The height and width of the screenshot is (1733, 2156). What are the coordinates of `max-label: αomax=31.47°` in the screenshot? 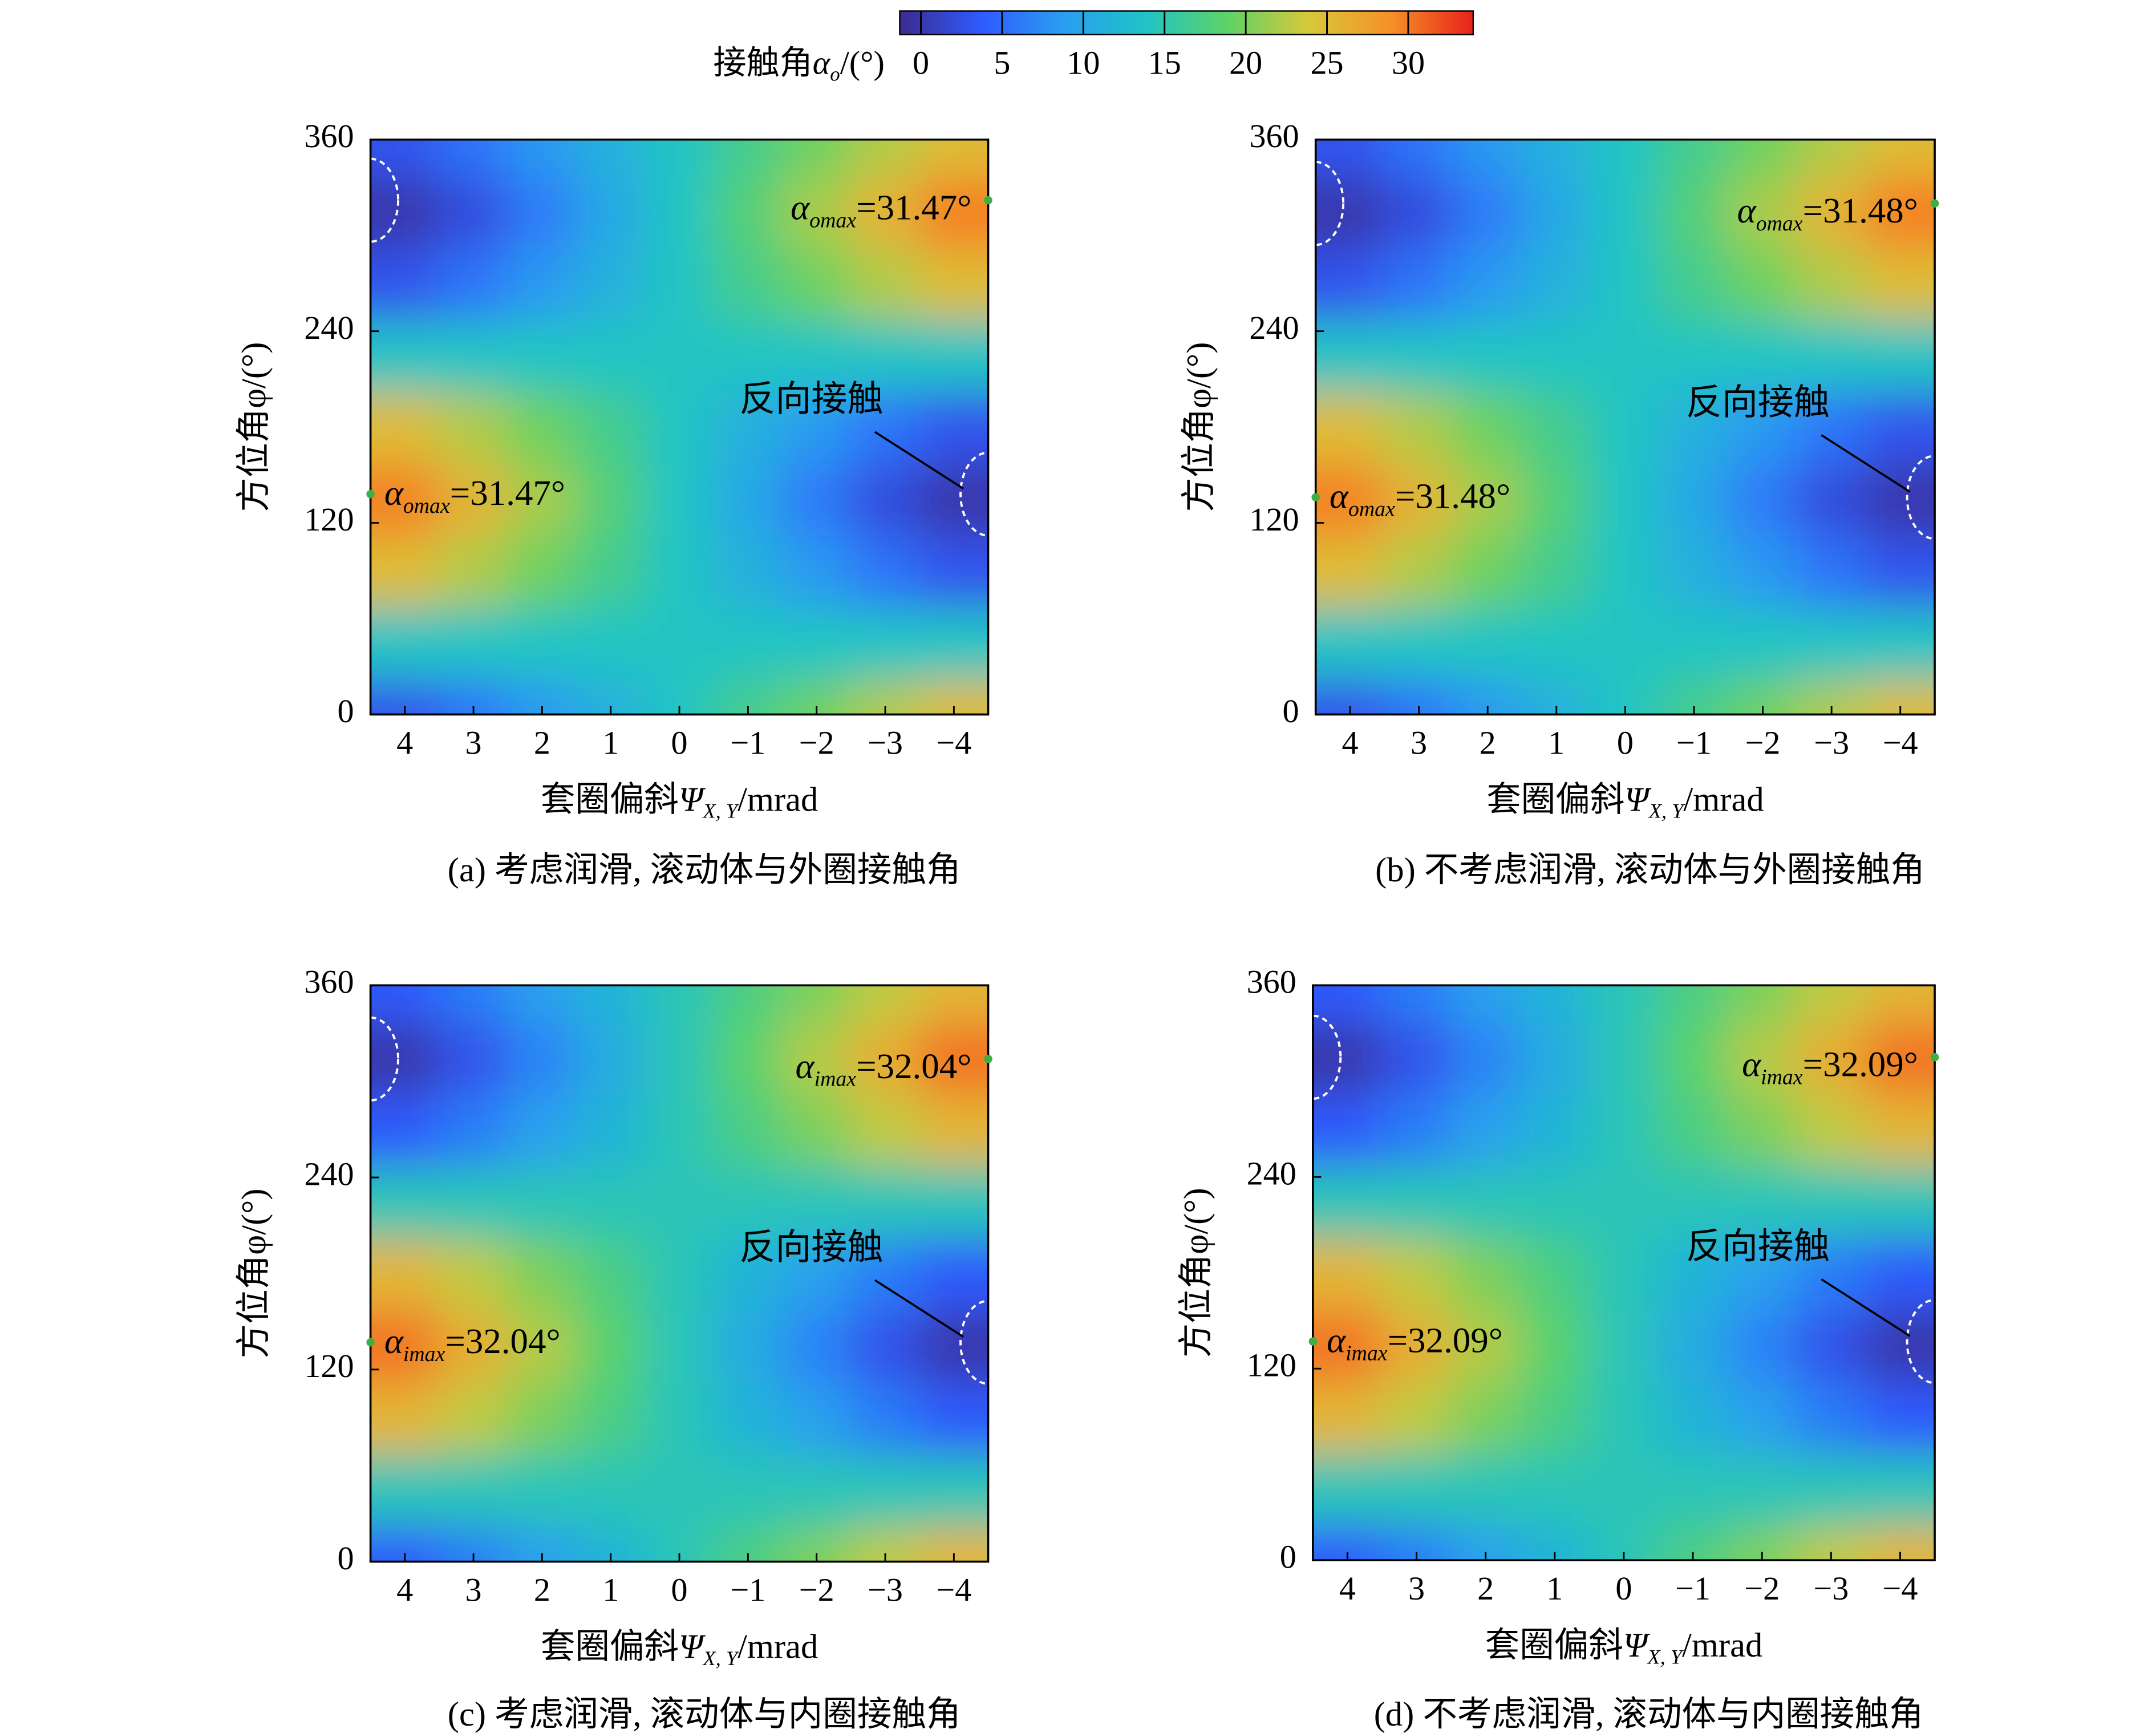 It's located at (881, 210).